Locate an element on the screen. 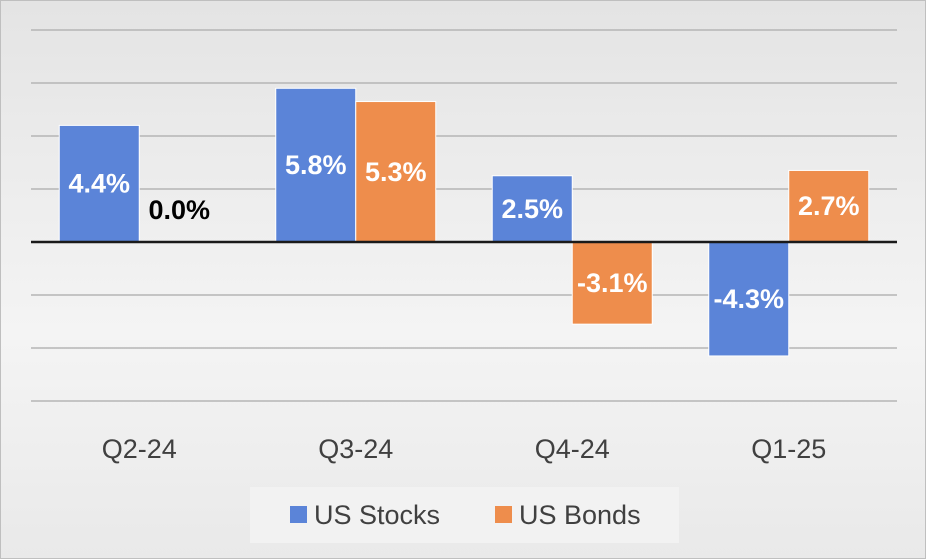 Image resolution: width=926 pixels, height=560 pixels. data-label-us-bonds-q1-25: 2.7% is located at coordinates (829, 206).